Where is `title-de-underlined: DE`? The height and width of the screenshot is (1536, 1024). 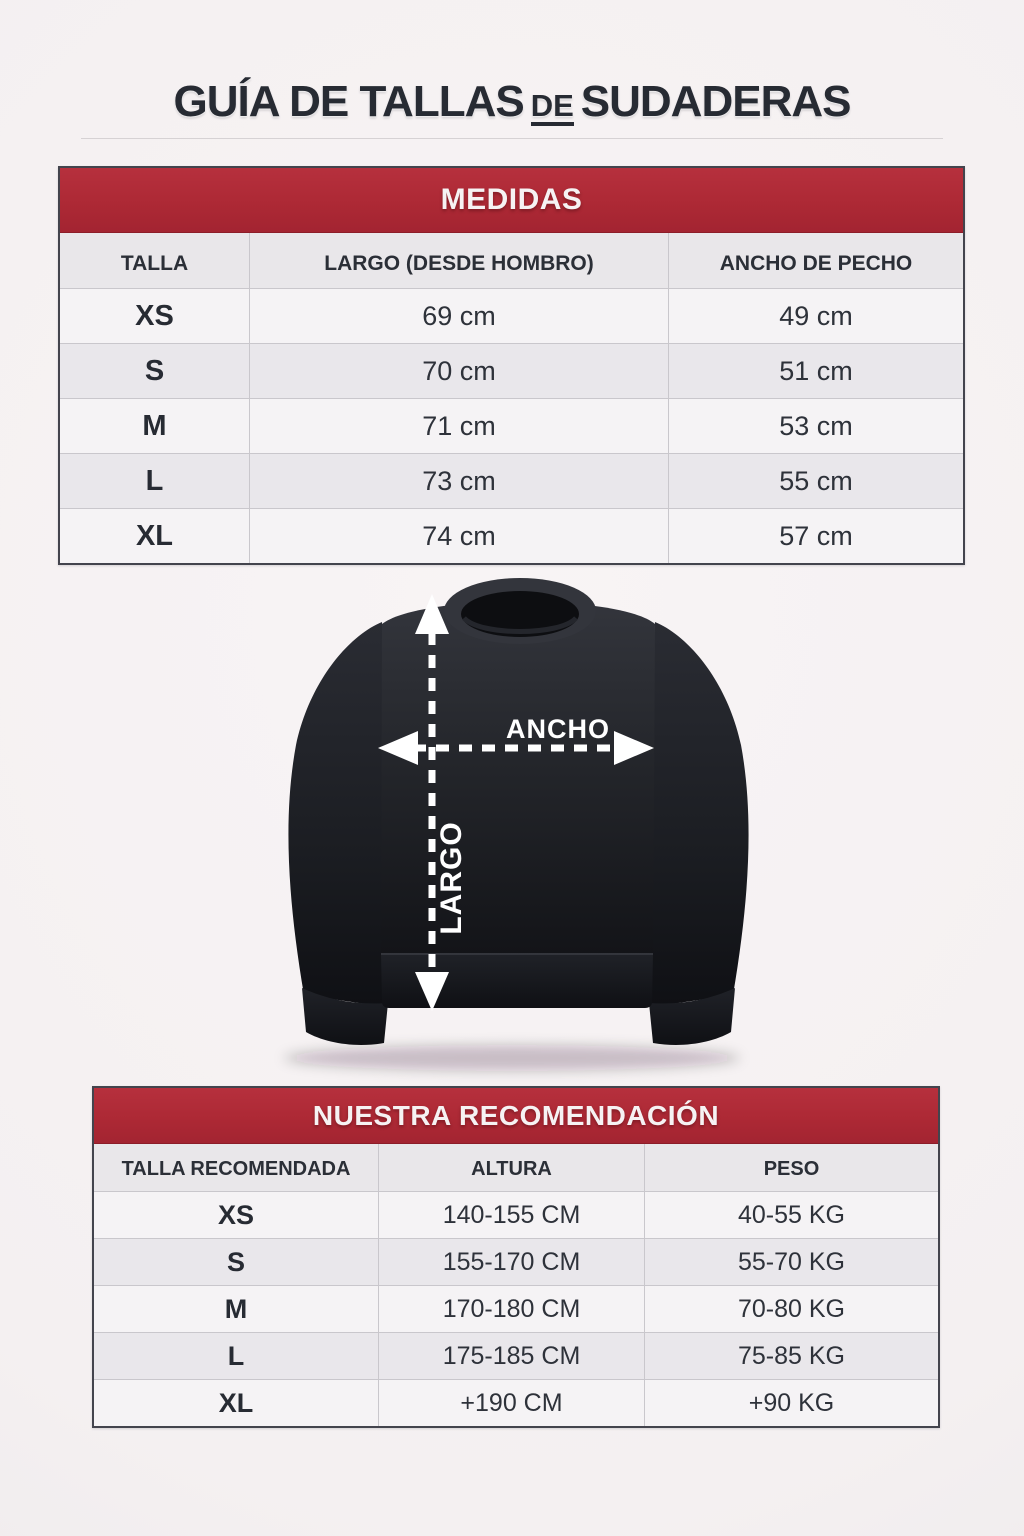 title-de-underlined: DE is located at coordinates (552, 108).